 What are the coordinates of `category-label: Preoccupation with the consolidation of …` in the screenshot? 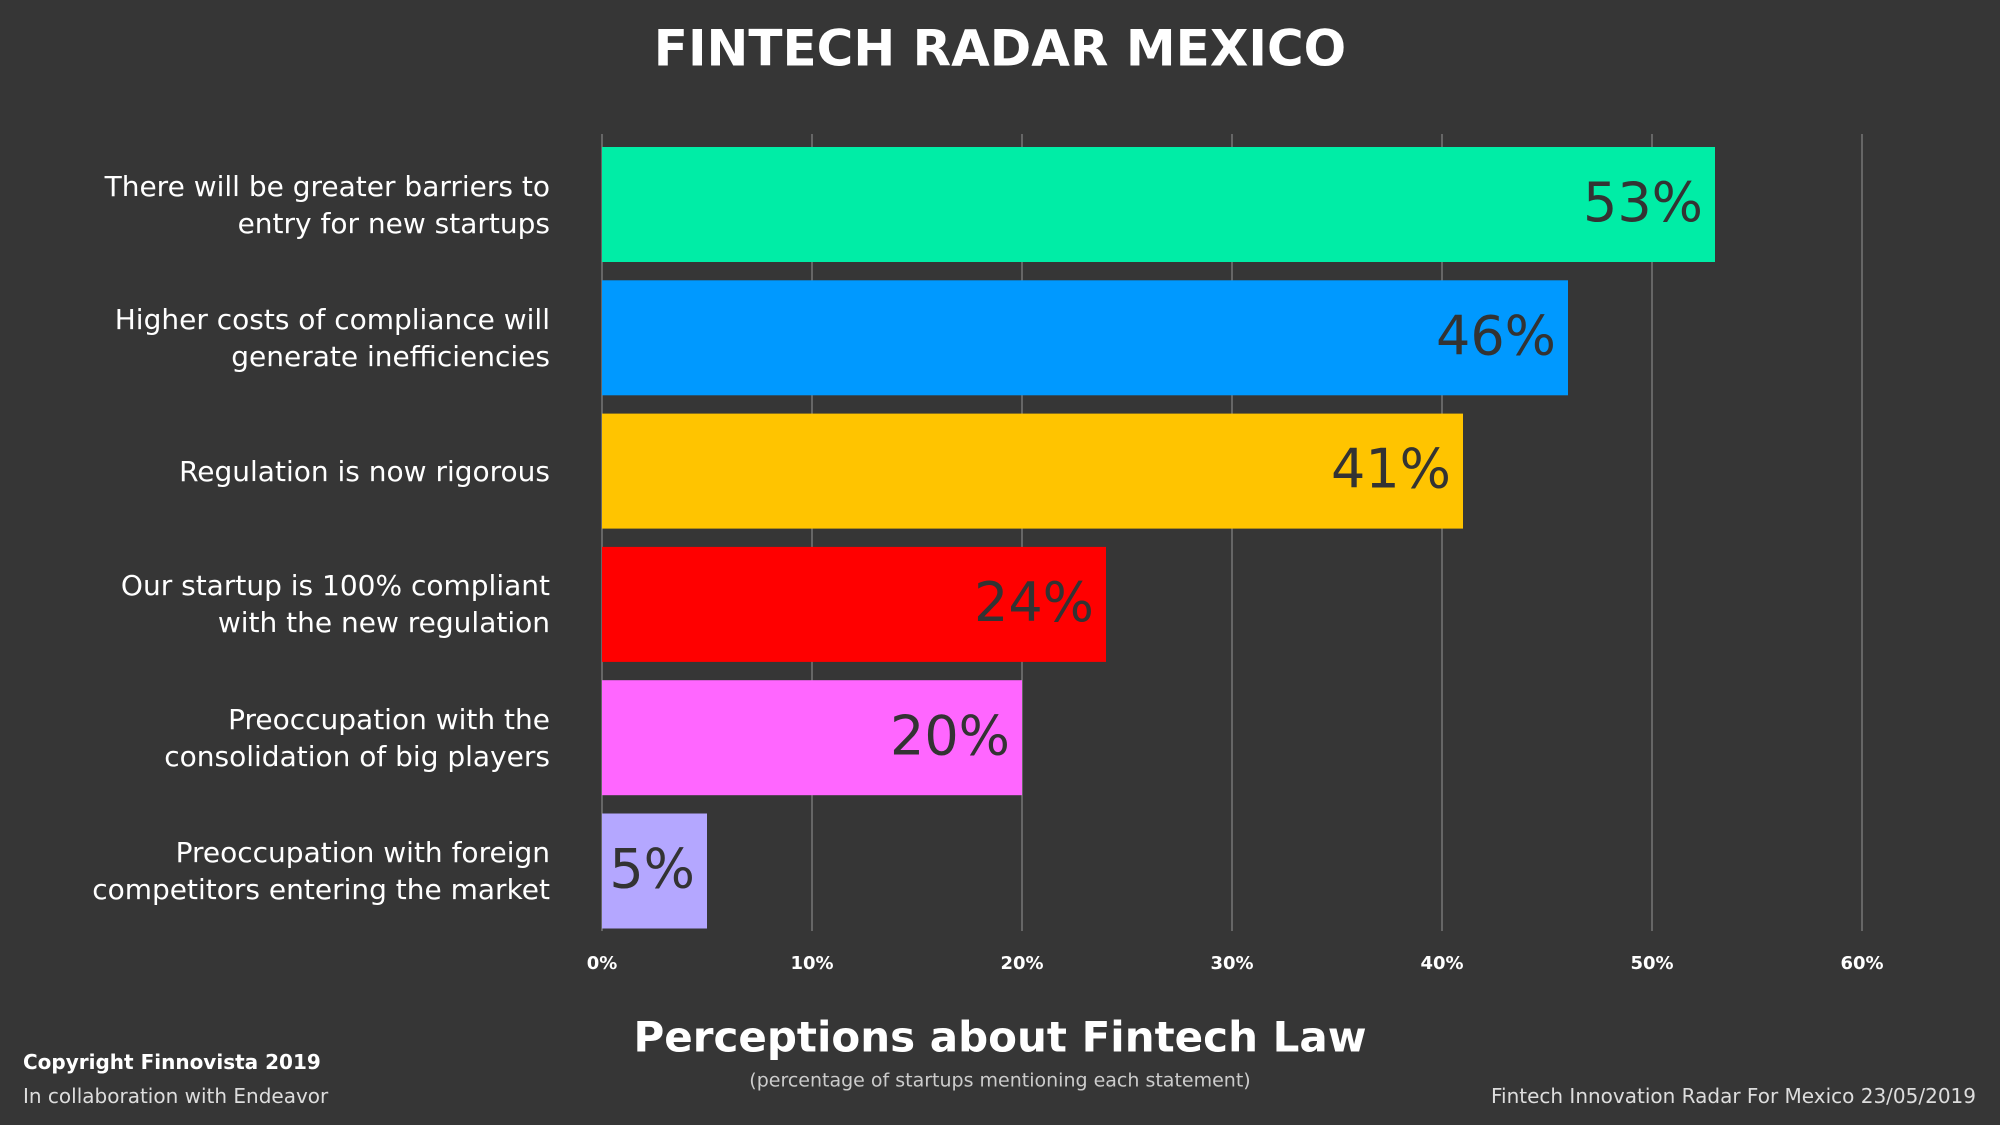 It's located at (357, 737).